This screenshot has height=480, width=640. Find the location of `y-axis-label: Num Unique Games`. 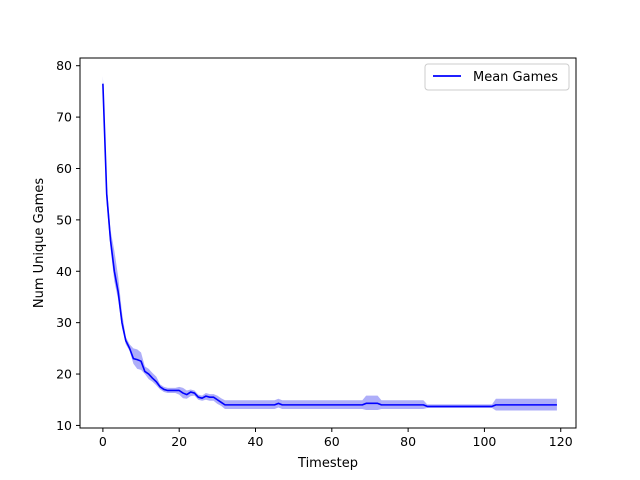

y-axis-label: Num Unique Games is located at coordinates (39, 243).